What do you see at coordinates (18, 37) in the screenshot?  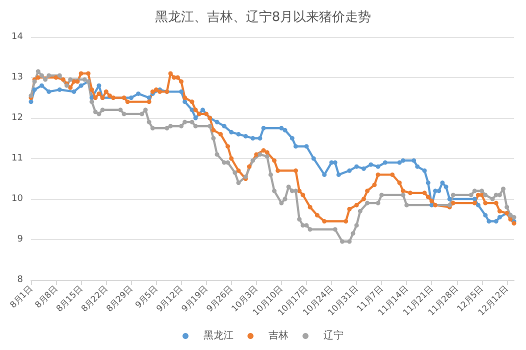 I see `y-tick-label: 14` at bounding box center [18, 37].